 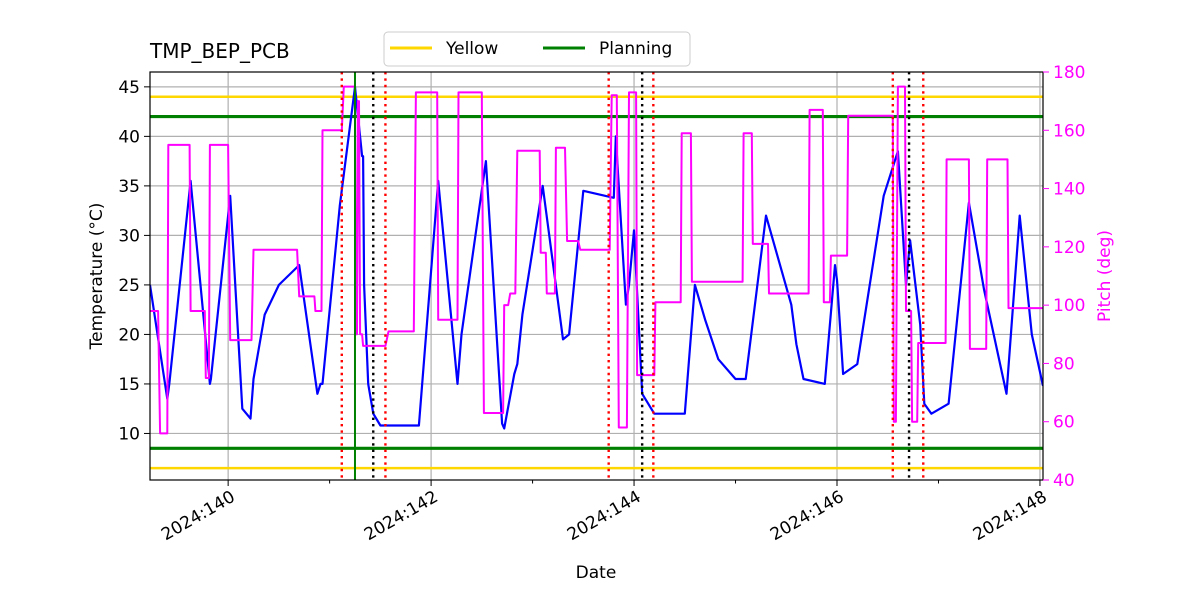 What do you see at coordinates (1064, 423) in the screenshot?
I see `y2-tick-label: 60` at bounding box center [1064, 423].